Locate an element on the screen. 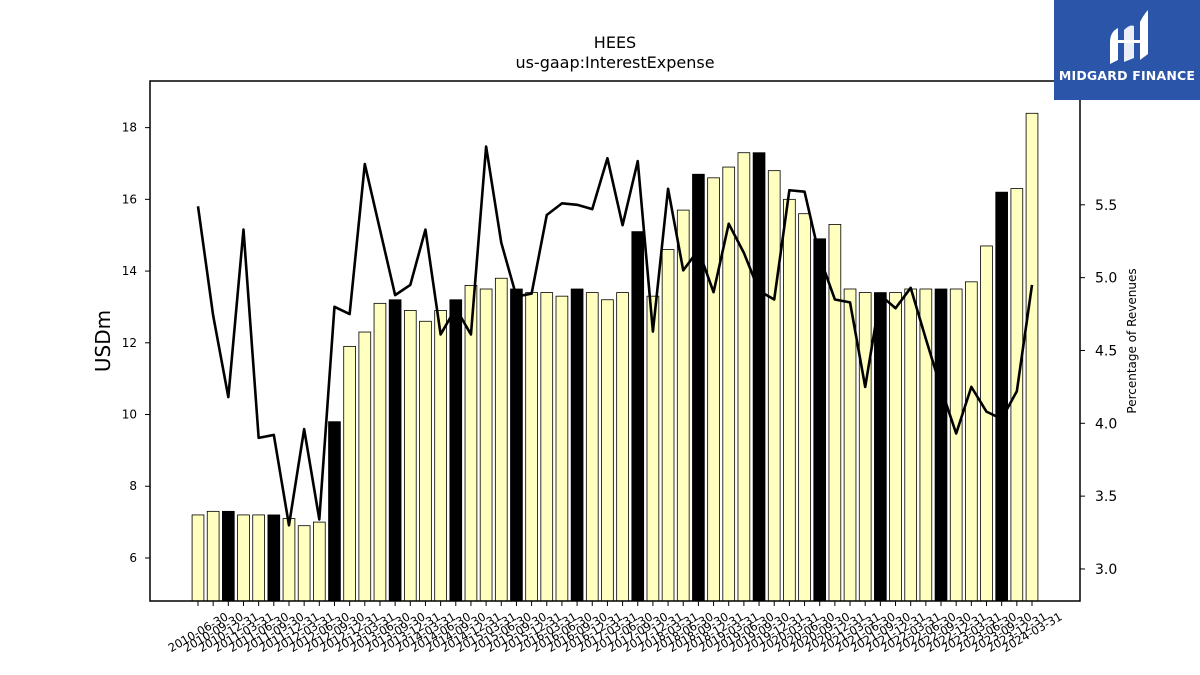  left-axis: 6 8 10 12 14 16 18 is located at coordinates (136, 343).